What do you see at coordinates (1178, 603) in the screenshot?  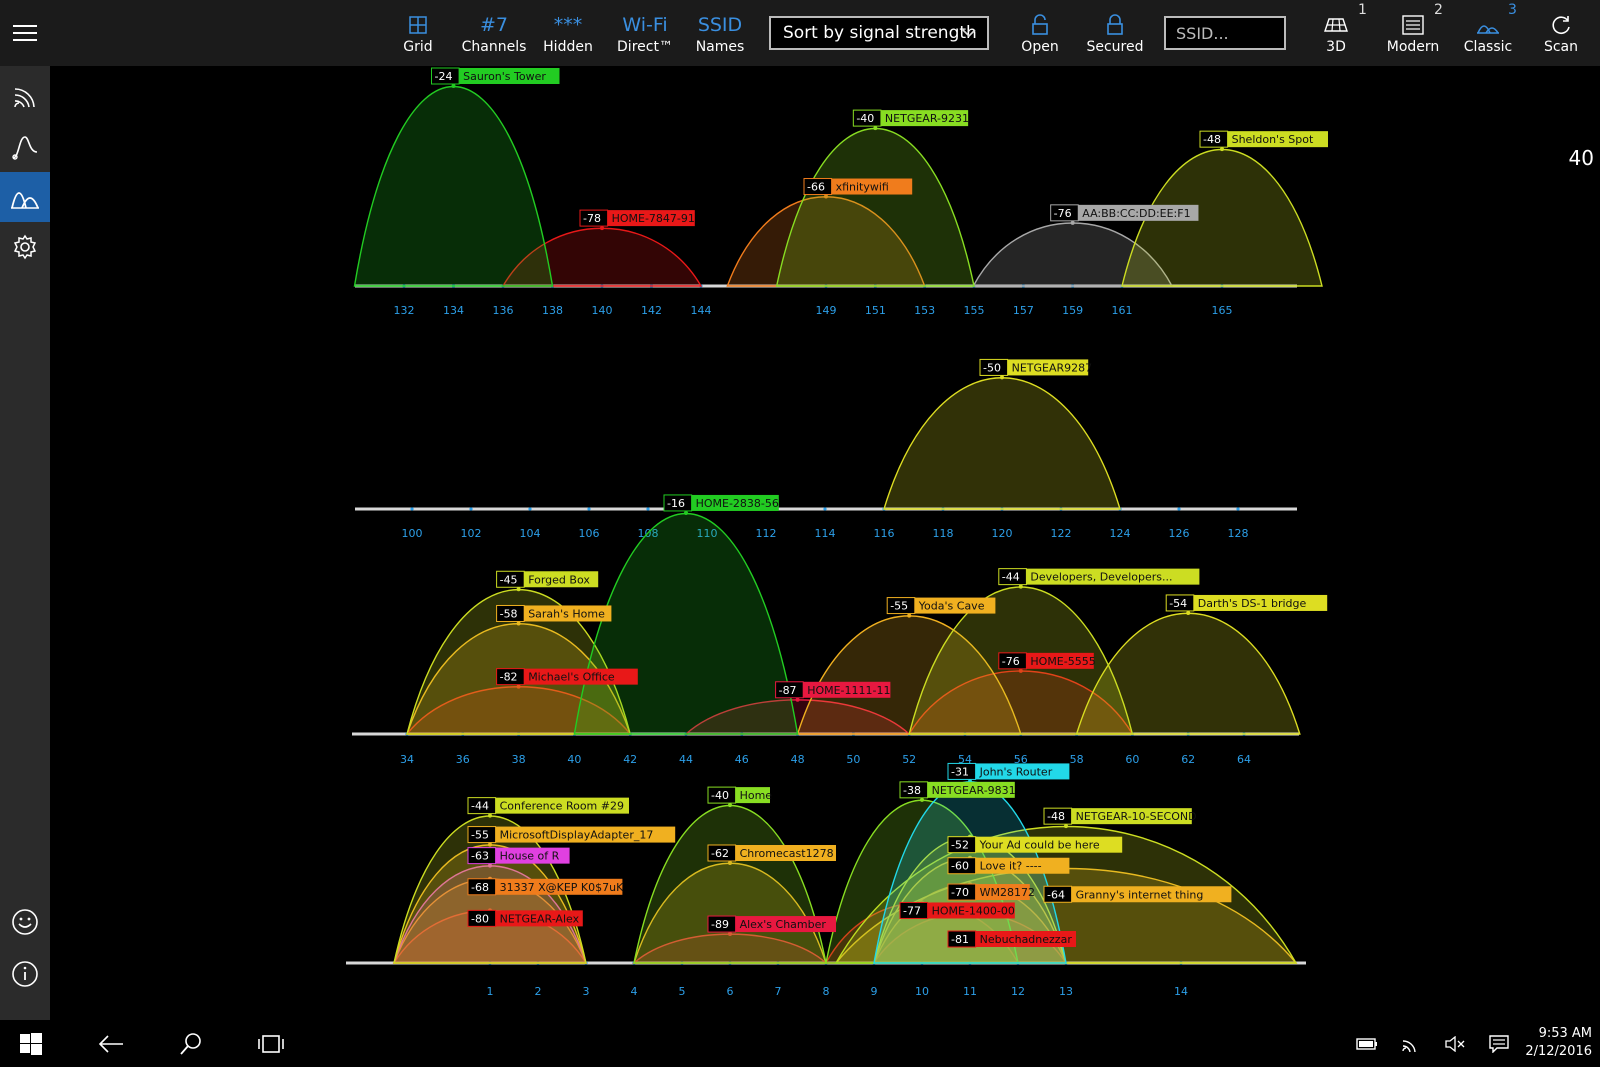 I see `rssi-value: -54` at bounding box center [1178, 603].